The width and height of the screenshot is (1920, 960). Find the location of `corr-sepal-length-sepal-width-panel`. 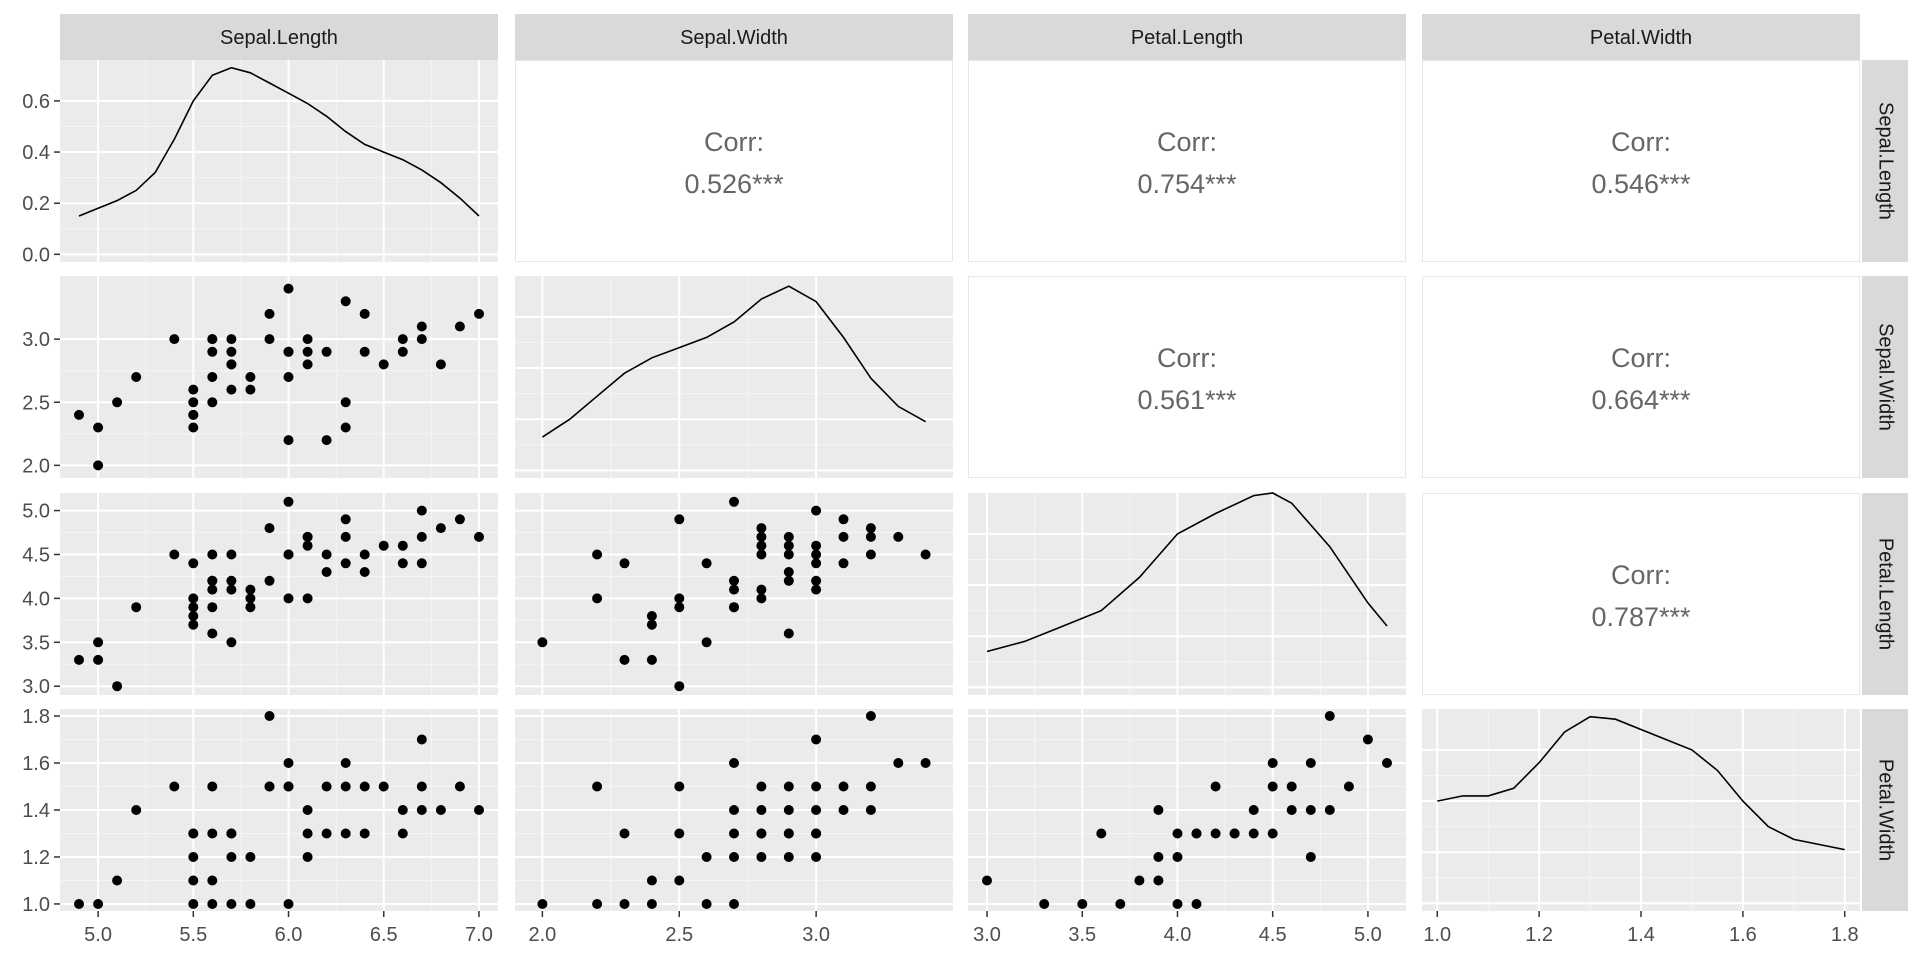

corr-sepal-length-sepal-width-panel is located at coordinates (734, 161).